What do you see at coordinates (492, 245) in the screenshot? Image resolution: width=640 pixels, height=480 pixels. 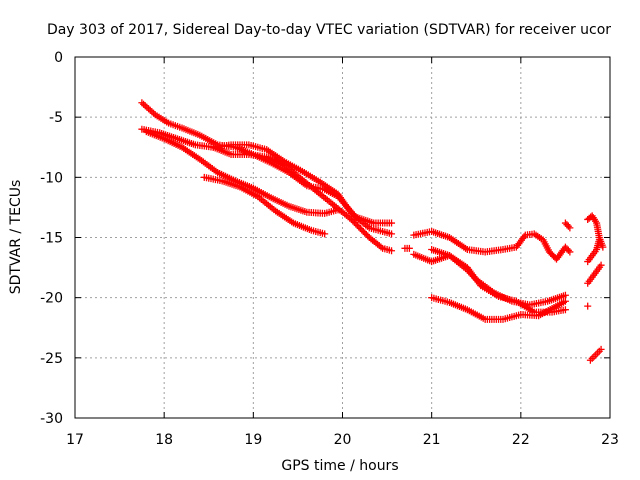 I see `series-track-f` at bounding box center [492, 245].